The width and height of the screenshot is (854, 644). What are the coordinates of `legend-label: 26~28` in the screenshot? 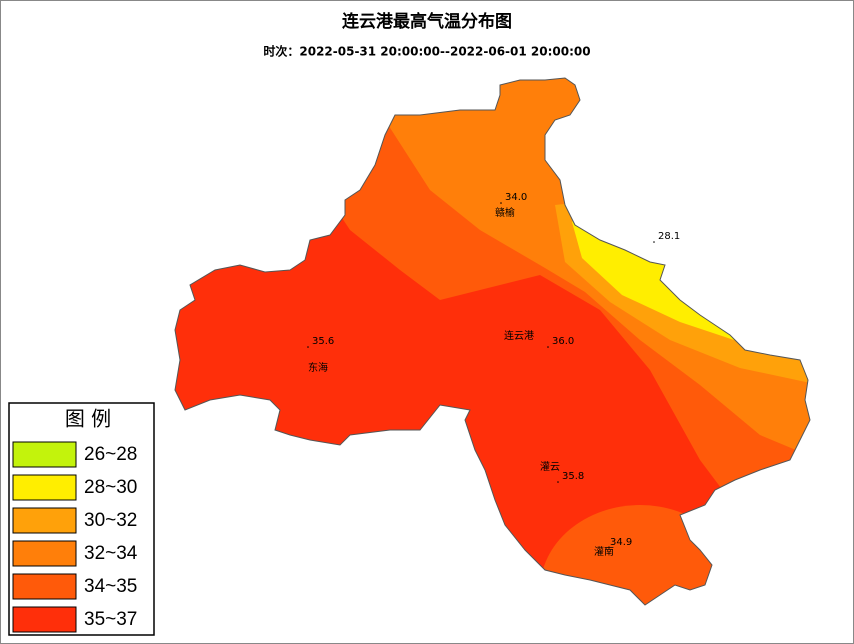 It's located at (110, 454).